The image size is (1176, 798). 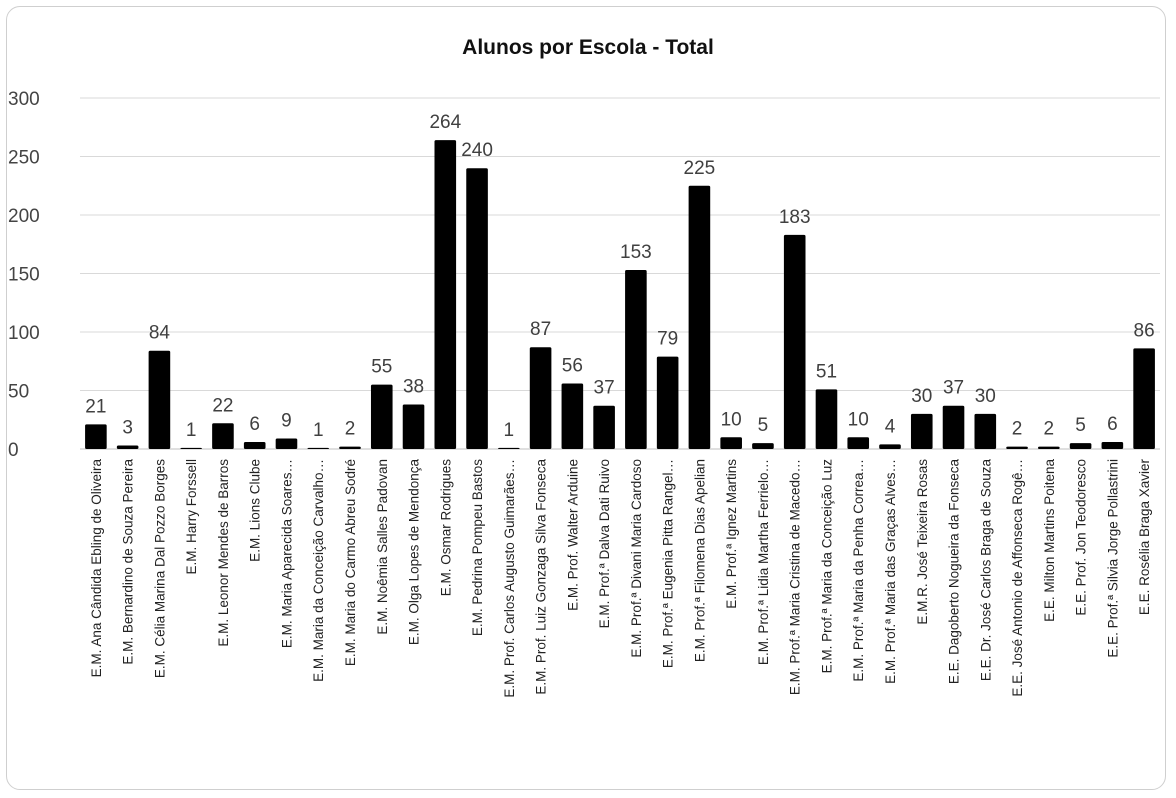 What do you see at coordinates (954, 572) in the screenshot?
I see `x-tick-label: E.E. Dagoberto Nogueira da Fonseca` at bounding box center [954, 572].